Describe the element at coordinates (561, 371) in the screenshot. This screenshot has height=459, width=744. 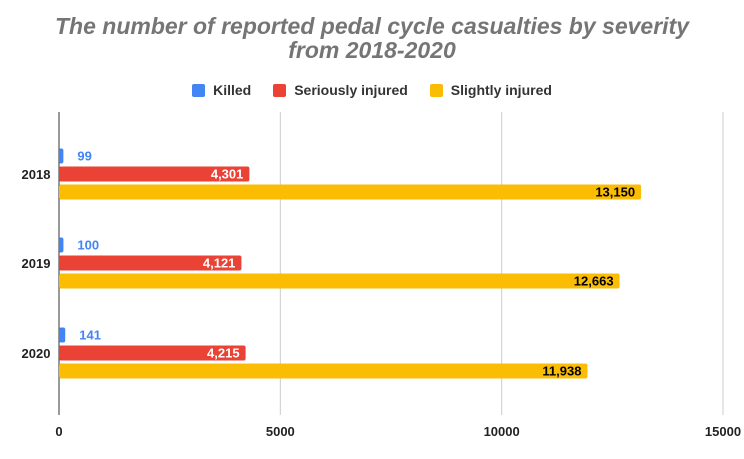
I see `data-label: 11,938` at that location.